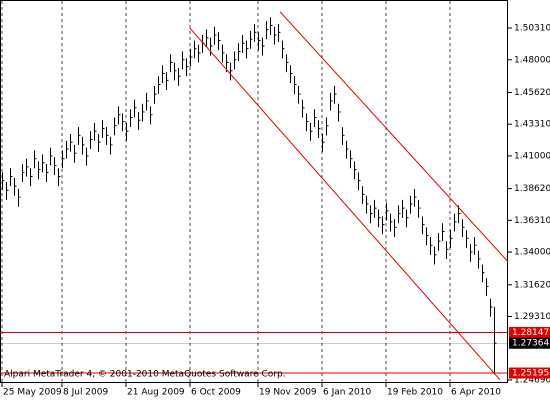 The height and width of the screenshot is (400, 550). I want to click on y-tick-label: 1.24690, so click(532, 380).